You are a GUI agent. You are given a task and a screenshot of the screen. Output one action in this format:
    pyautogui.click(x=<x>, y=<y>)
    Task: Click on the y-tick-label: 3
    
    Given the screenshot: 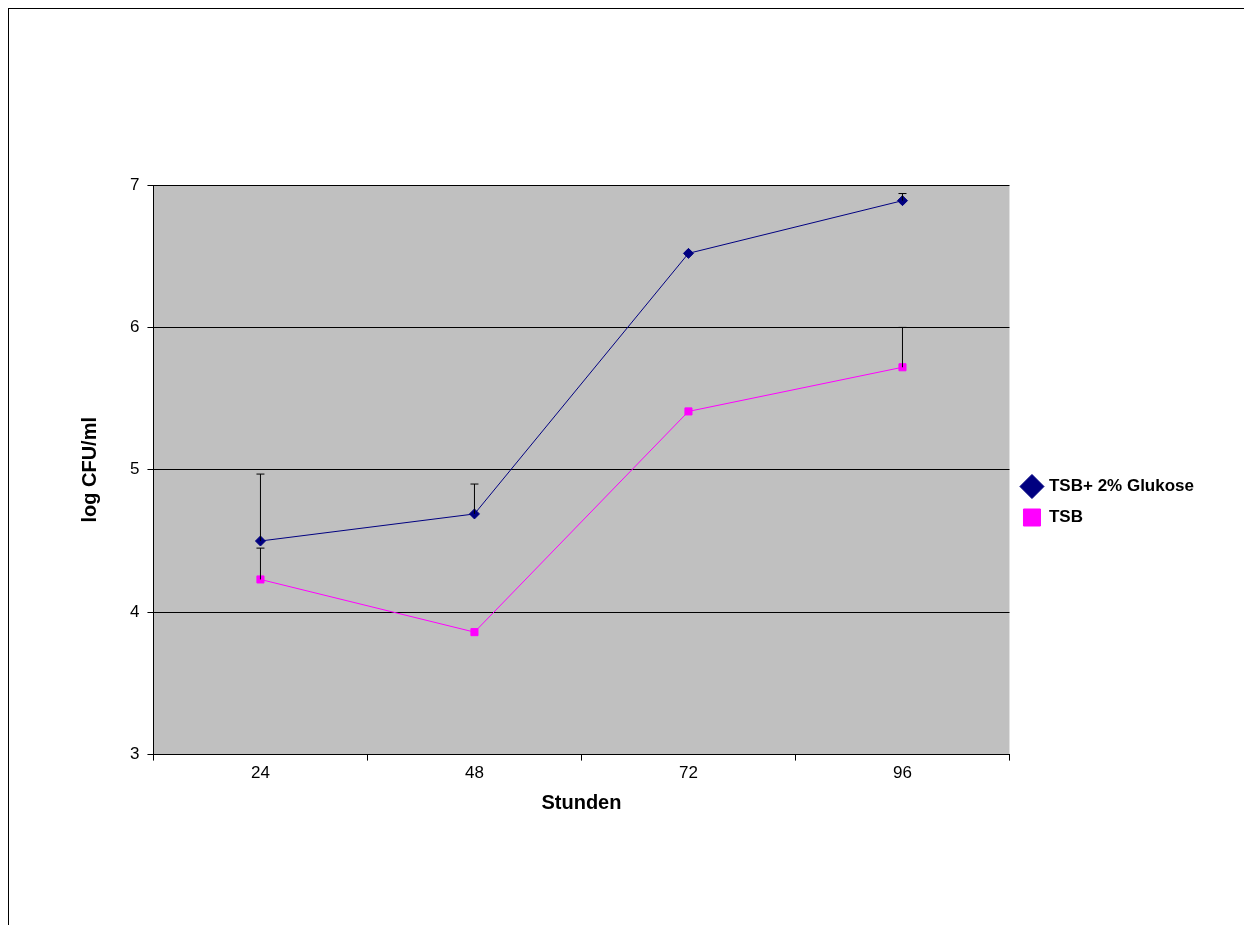 What is the action you would take?
    pyautogui.click(x=134, y=754)
    